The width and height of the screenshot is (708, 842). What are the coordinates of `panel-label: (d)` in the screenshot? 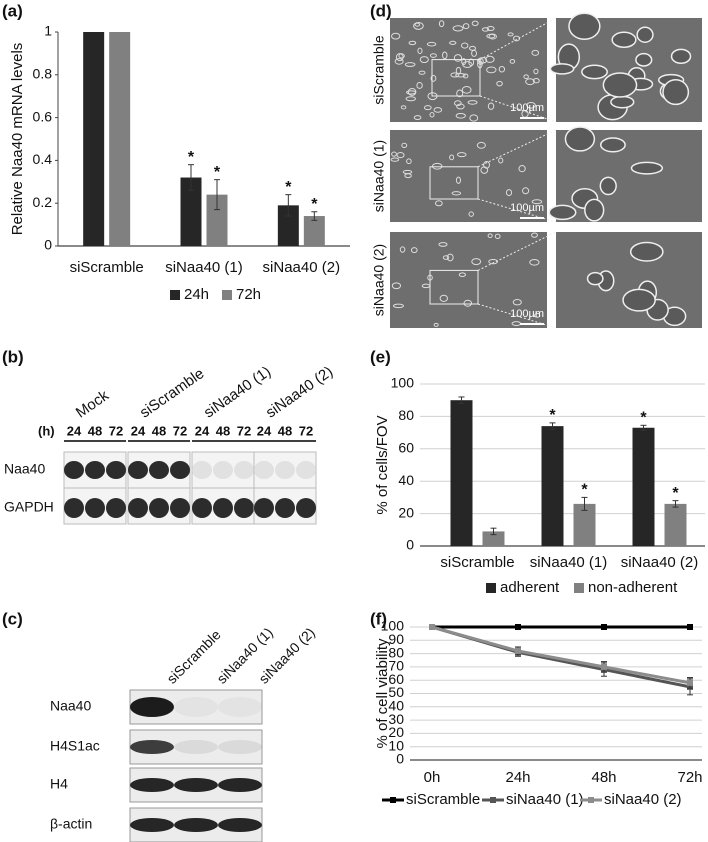 It's located at (381, 10).